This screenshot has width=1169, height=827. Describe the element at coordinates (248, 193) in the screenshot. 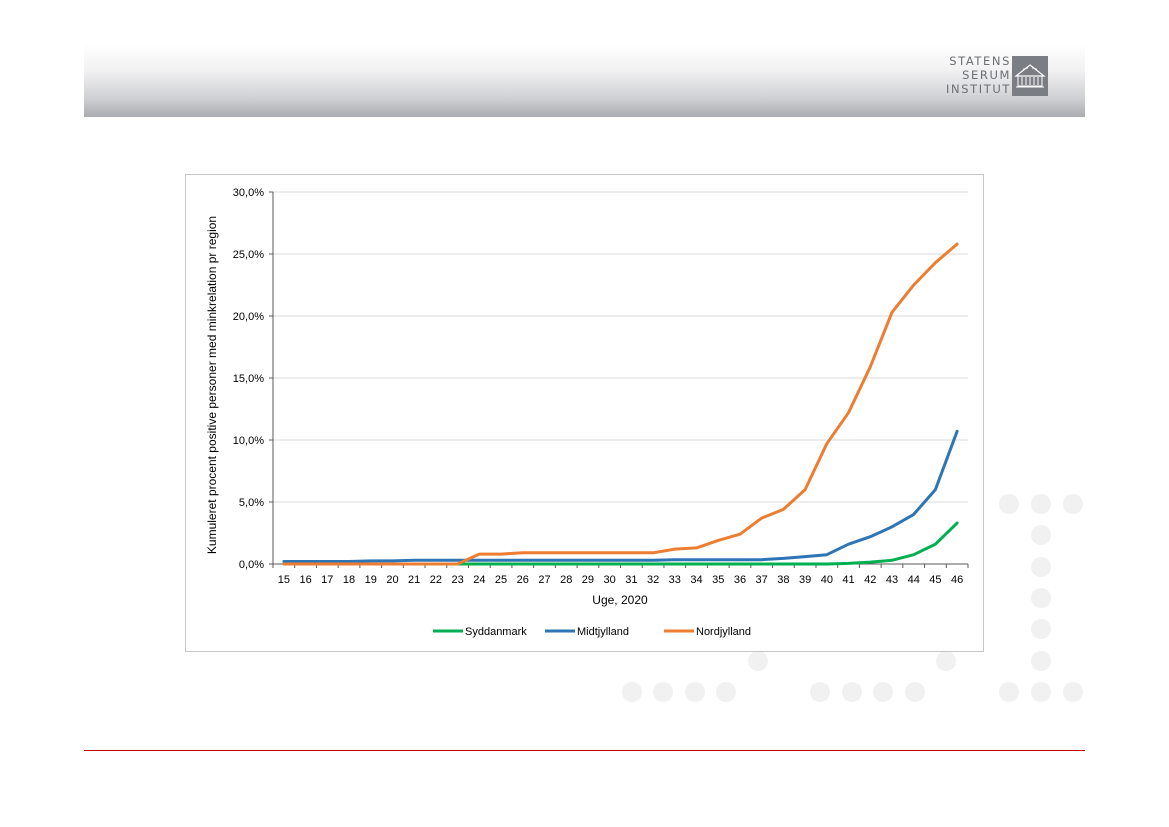

I see `y-tick-label: 30,0%` at that location.